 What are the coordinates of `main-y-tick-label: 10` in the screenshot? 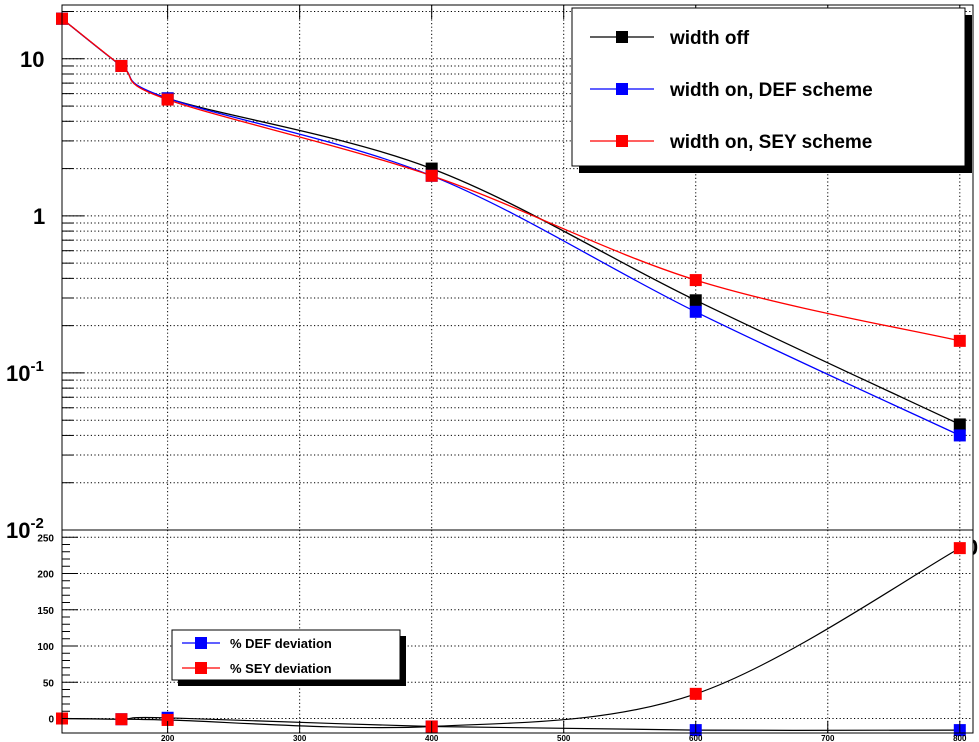 It's located at (32, 59).